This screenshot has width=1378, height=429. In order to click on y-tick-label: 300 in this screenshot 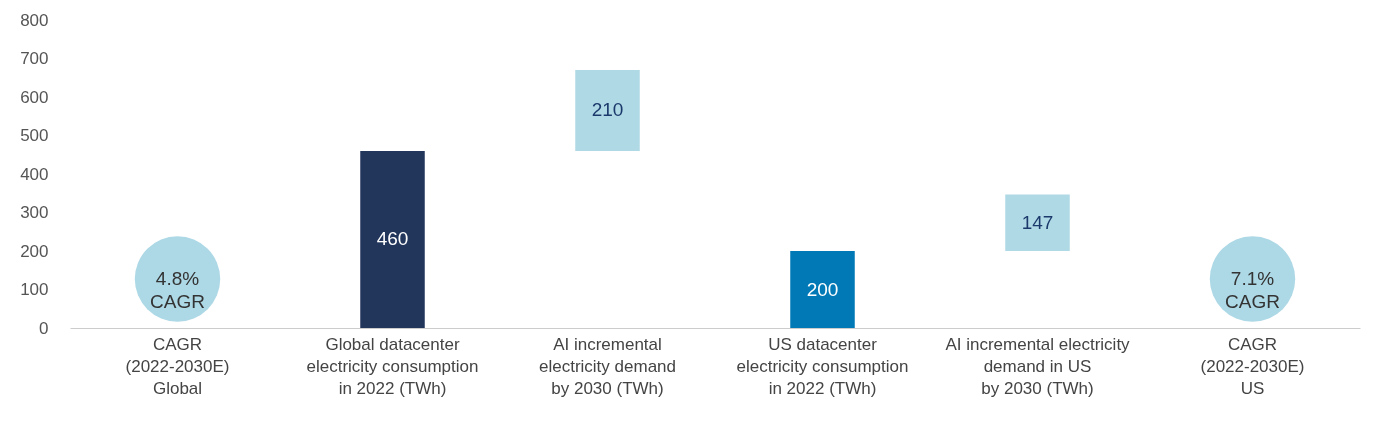, I will do `click(34, 212)`.